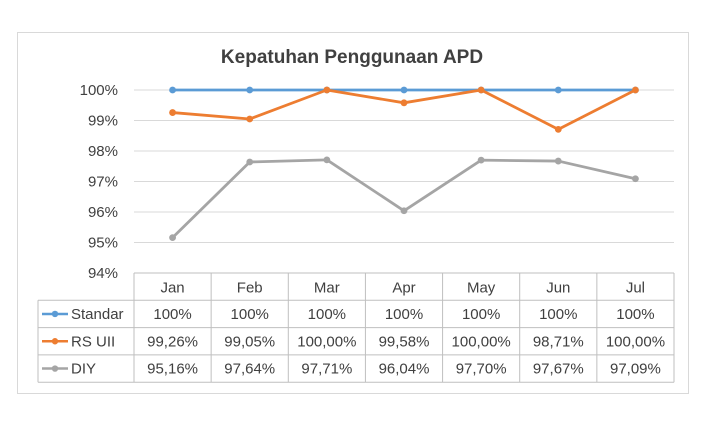 This screenshot has height=445, width=719. I want to click on legend-entry: RS UII, so click(93, 341).